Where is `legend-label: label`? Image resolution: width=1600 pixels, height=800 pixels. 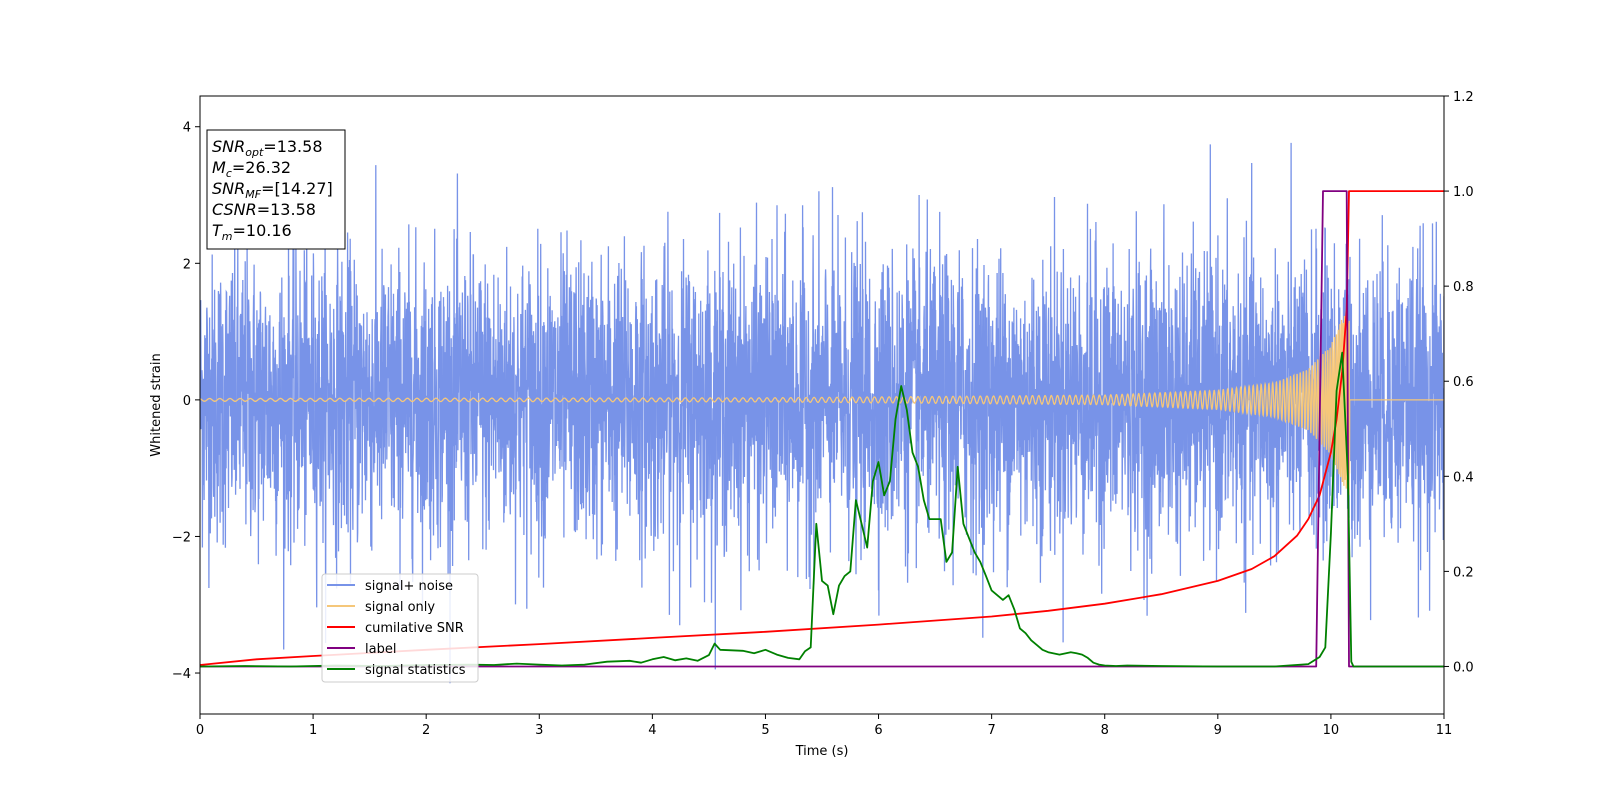 legend-label: label is located at coordinates (380, 649).